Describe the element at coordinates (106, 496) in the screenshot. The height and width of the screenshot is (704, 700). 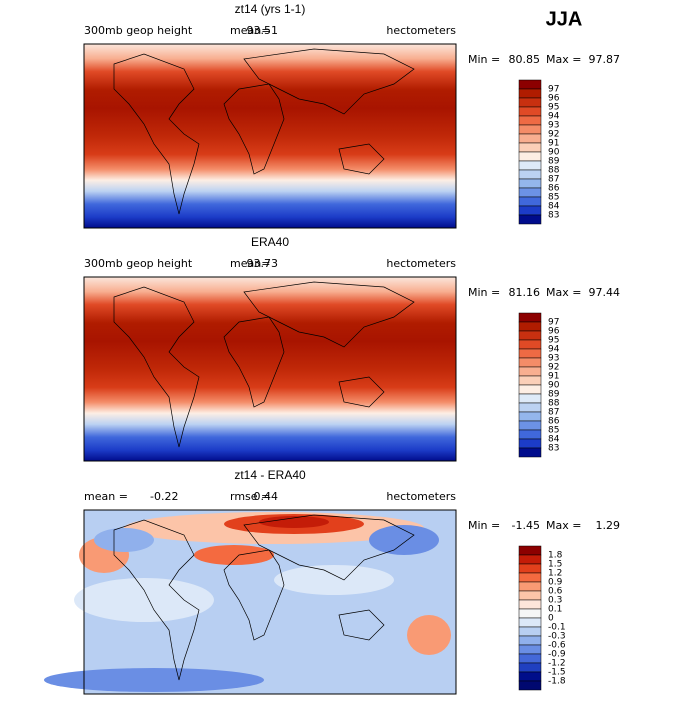
I see `left-label: mean =` at that location.